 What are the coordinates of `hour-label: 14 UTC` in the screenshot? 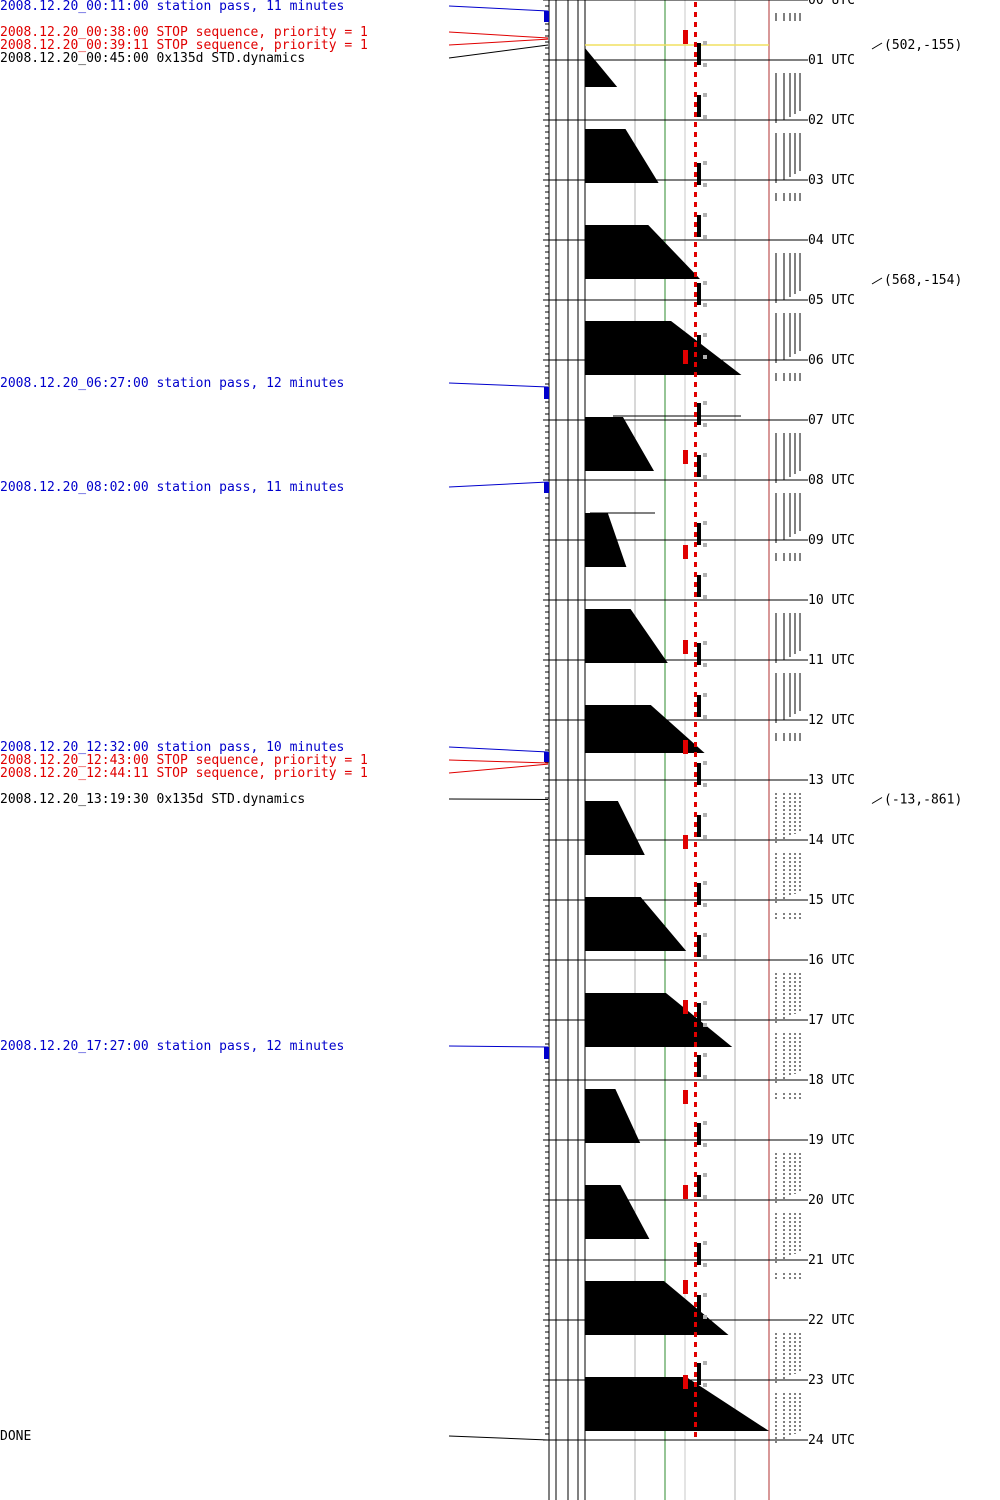 It's located at (831, 840).